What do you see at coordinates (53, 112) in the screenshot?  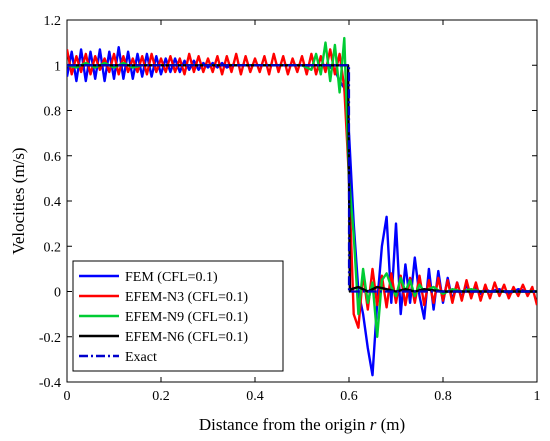 I see `y-tick-label: 0.8` at bounding box center [53, 112].